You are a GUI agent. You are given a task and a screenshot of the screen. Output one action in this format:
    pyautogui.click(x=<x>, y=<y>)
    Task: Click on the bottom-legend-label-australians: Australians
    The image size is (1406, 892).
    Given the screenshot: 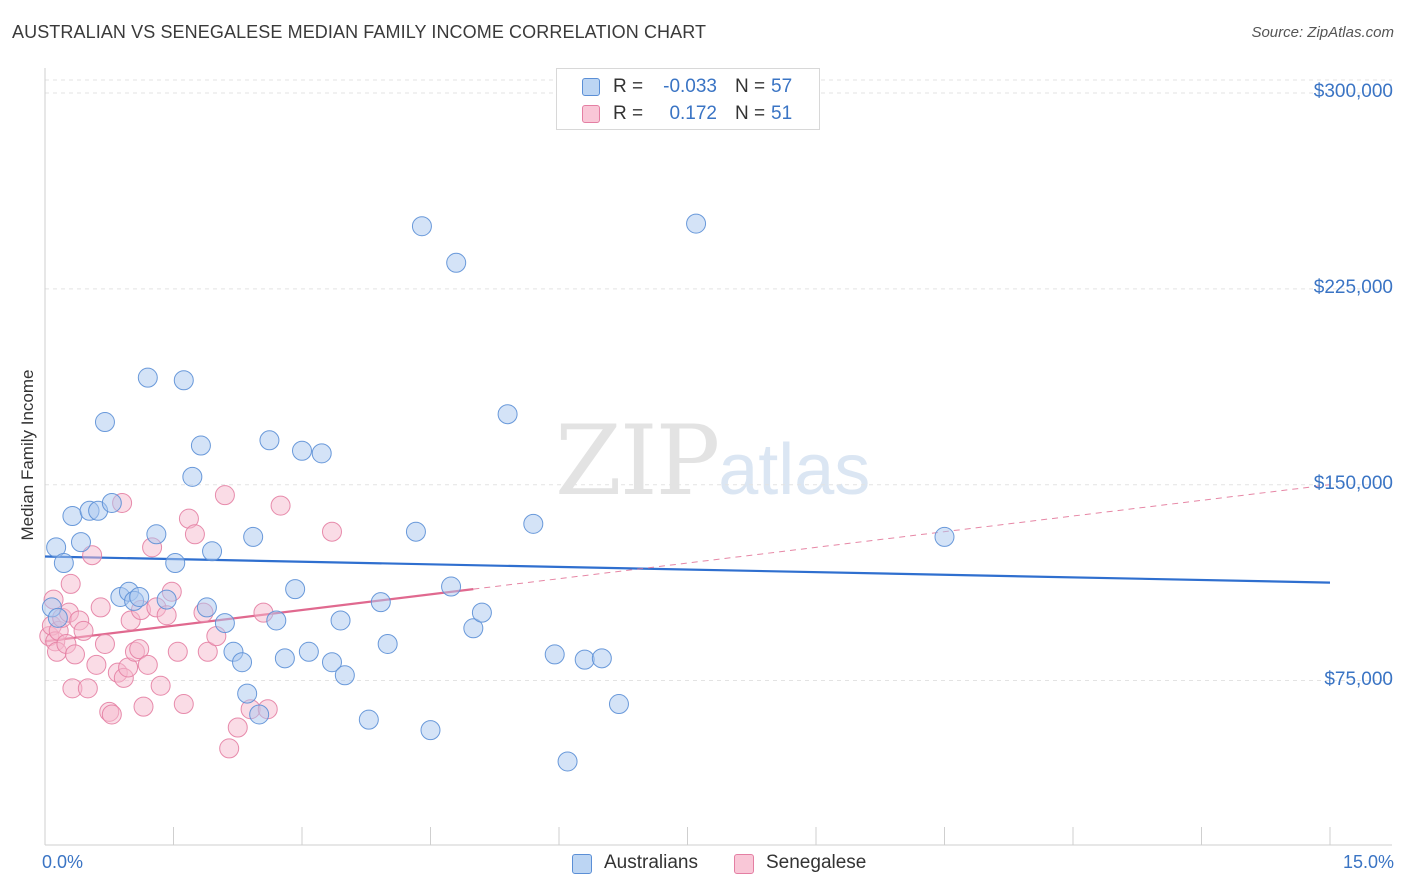 What is the action you would take?
    pyautogui.click(x=651, y=862)
    